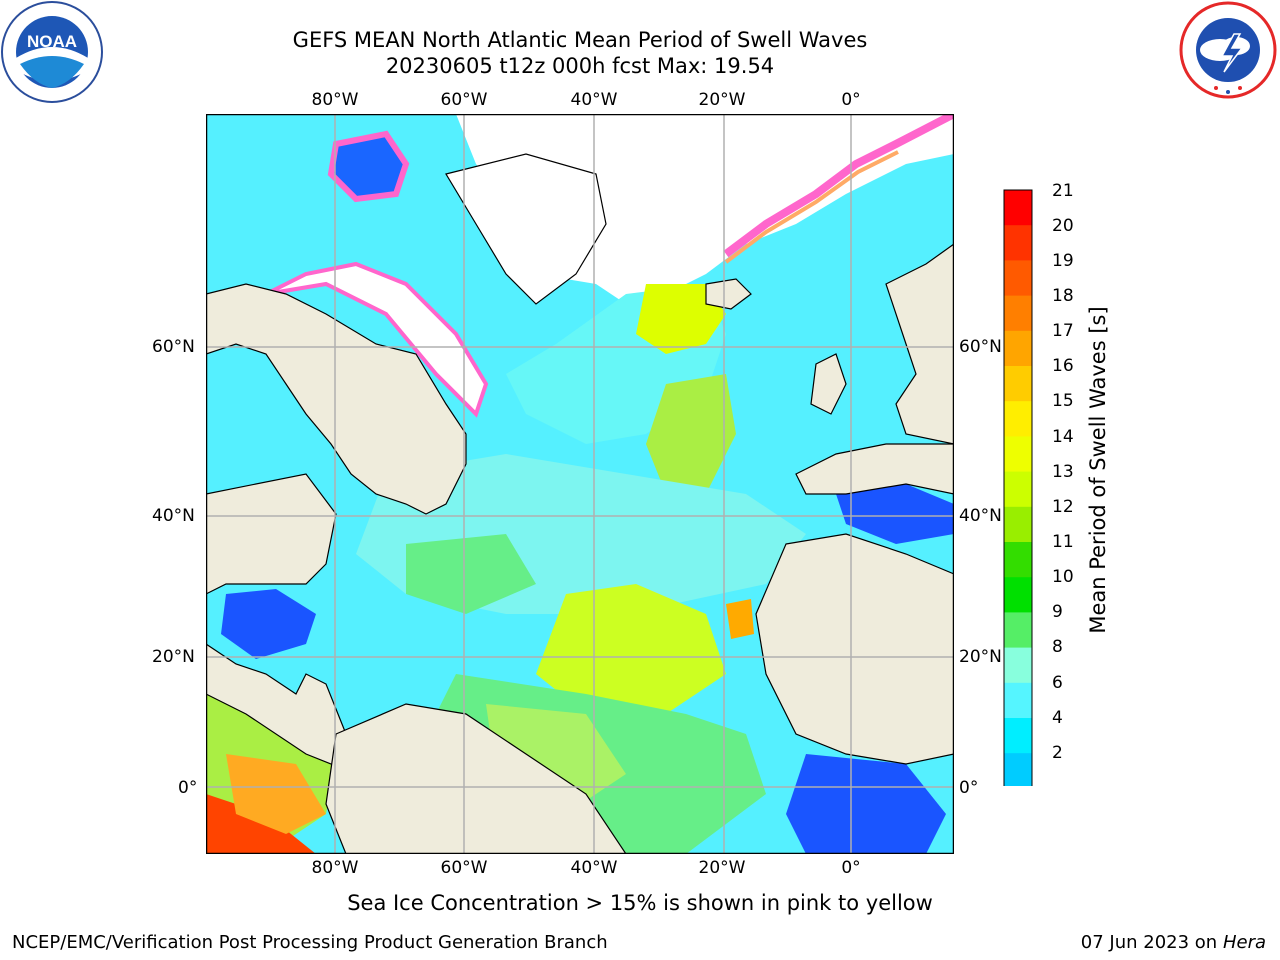 This screenshot has width=1280, height=960. What do you see at coordinates (52, 41) in the screenshot?
I see `noaa-logo-text: NOAA` at bounding box center [52, 41].